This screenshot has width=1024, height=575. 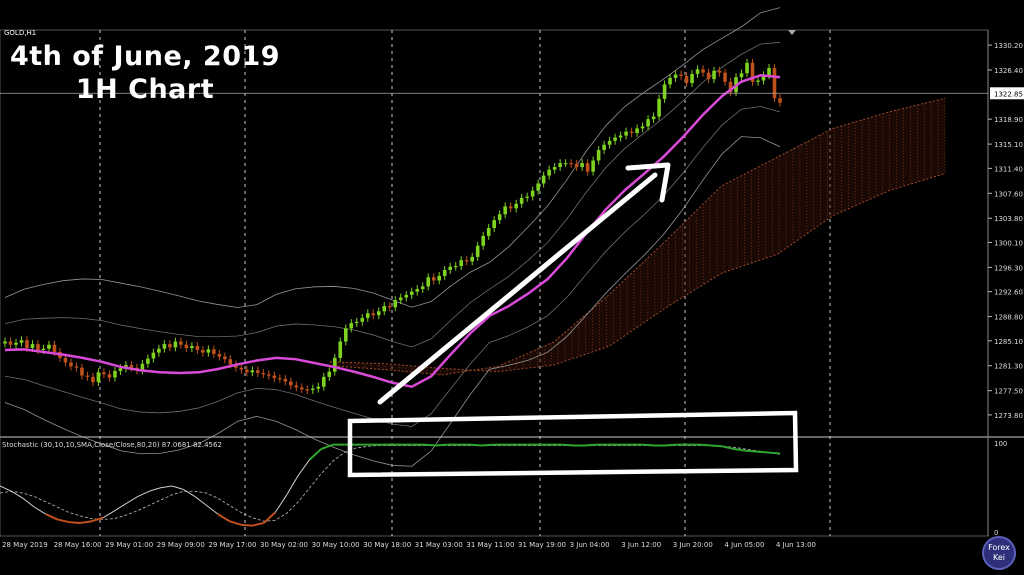 What do you see at coordinates (336, 545) in the screenshot?
I see `x-tick-label-6: 30 May 10:00` at bounding box center [336, 545].